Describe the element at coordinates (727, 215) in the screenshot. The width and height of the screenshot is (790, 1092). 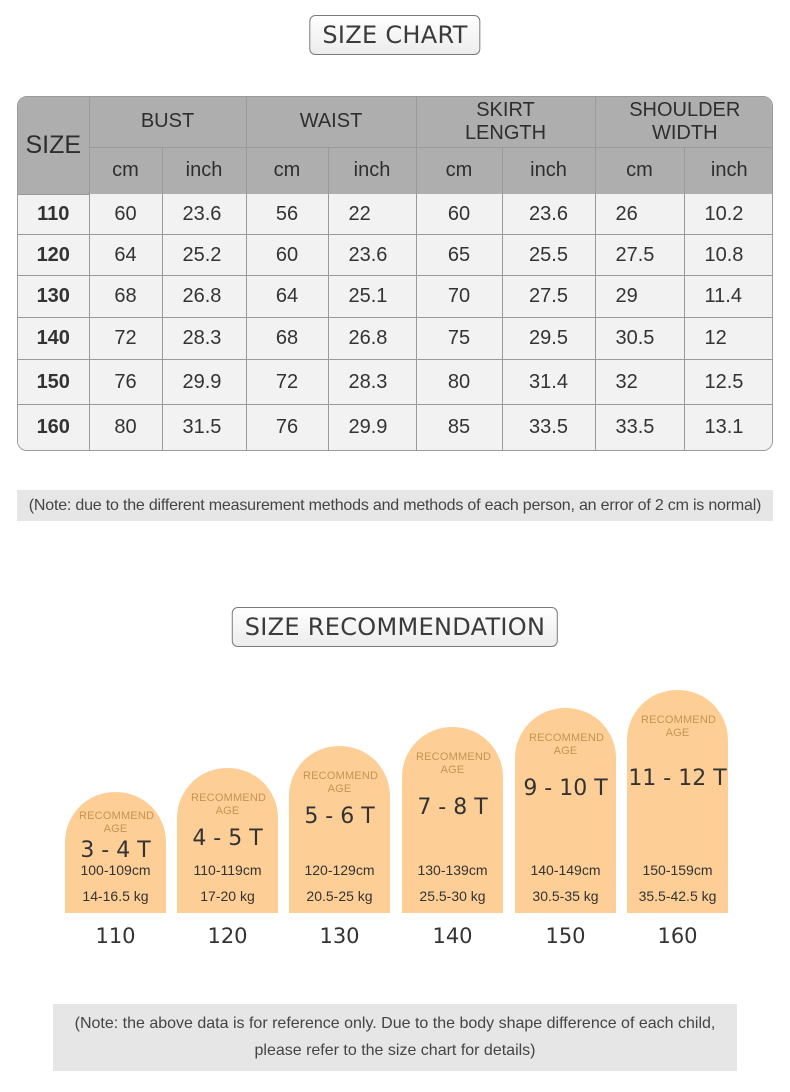
I see `measurement-cell: 10.2` at that location.